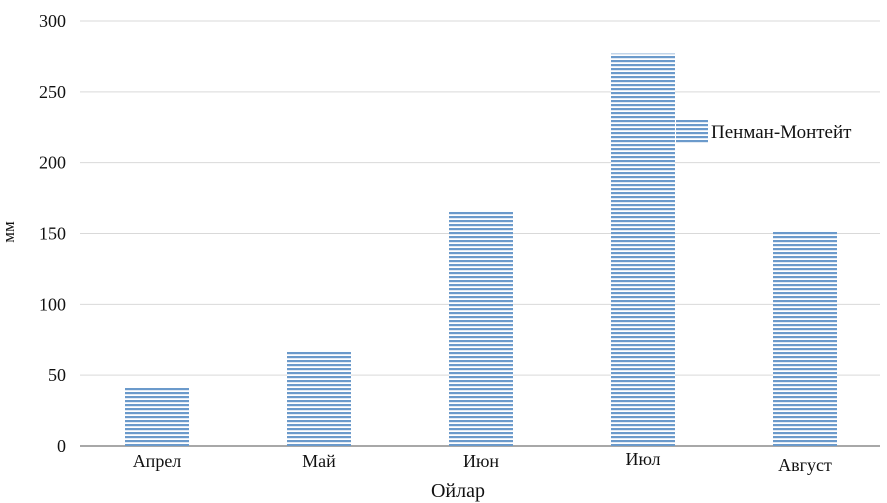  What do you see at coordinates (61, 446) in the screenshot?
I see `y-tick-label: 0` at bounding box center [61, 446].